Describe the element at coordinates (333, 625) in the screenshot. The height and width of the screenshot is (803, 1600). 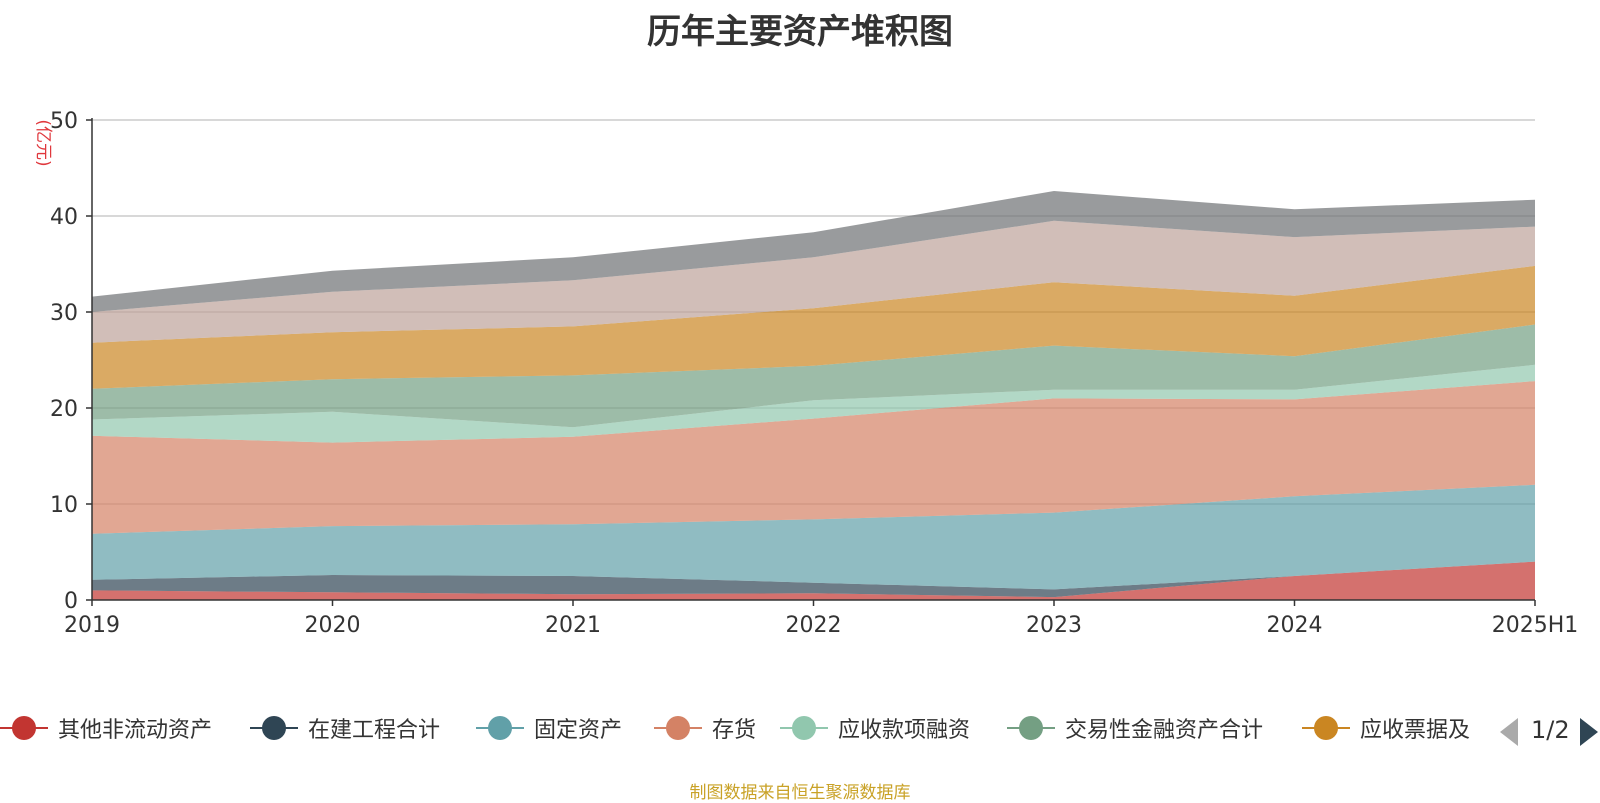
I see `x-tick-label: 2020` at that location.